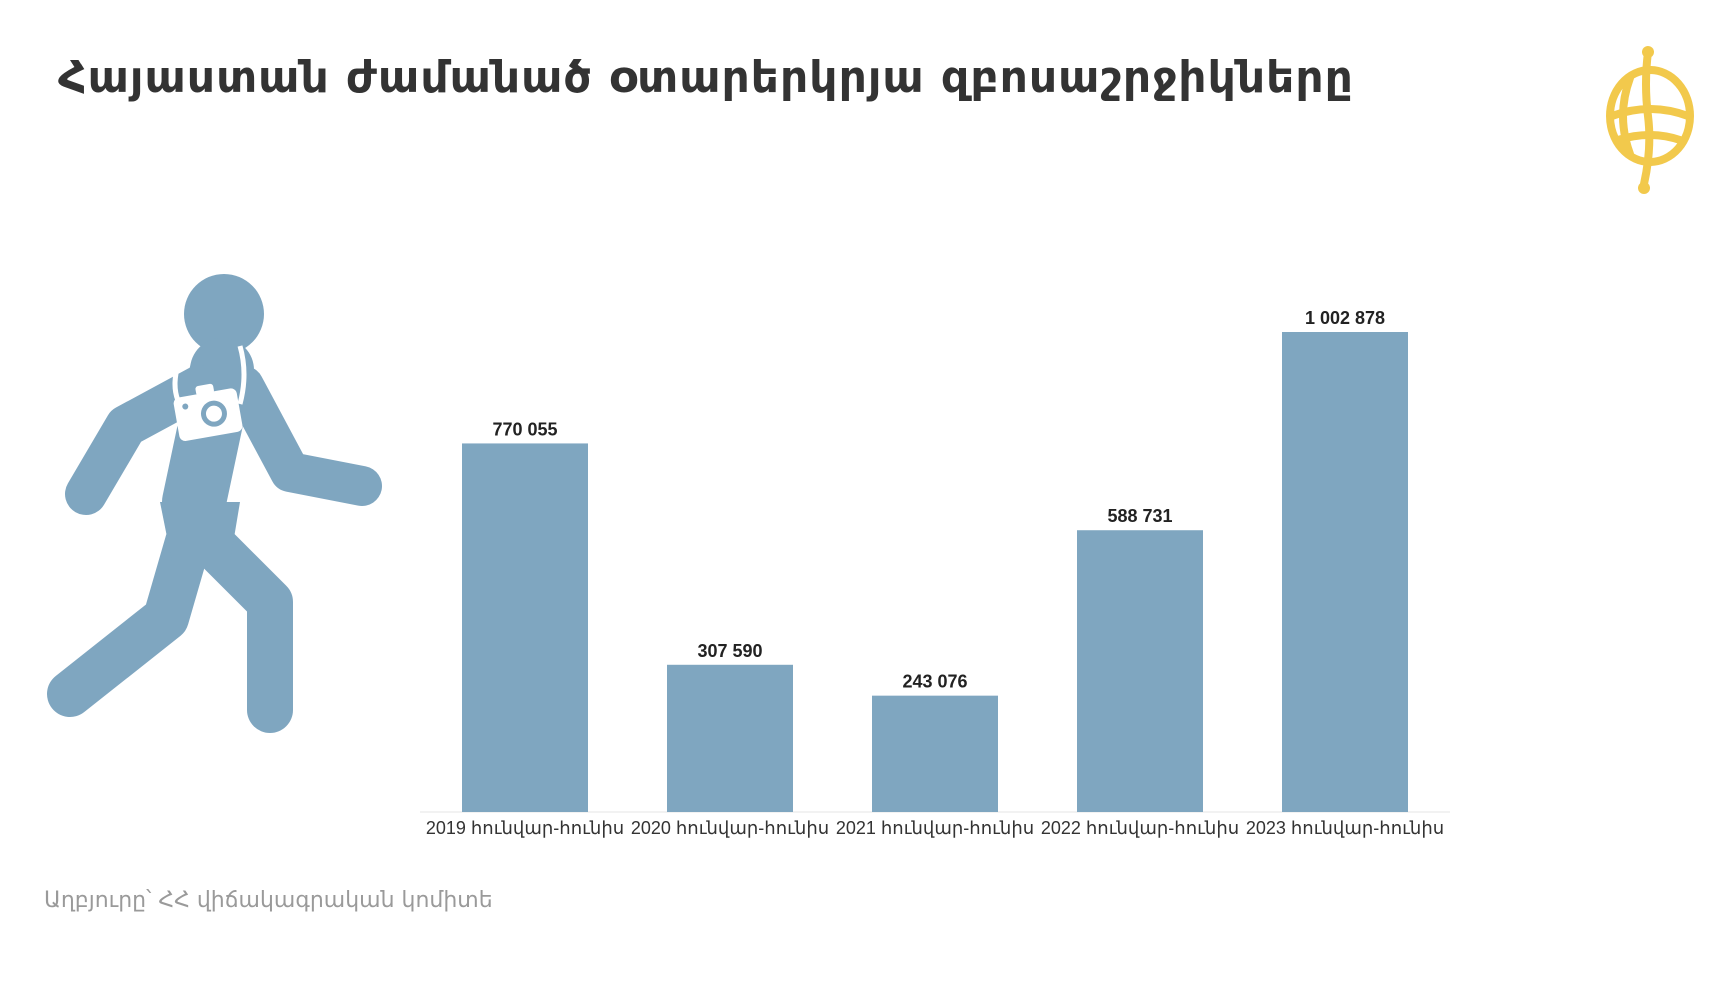  What do you see at coordinates (730, 828) in the screenshot?
I see `category-tick-label: 2020 հունվար-հունիս` at bounding box center [730, 828].